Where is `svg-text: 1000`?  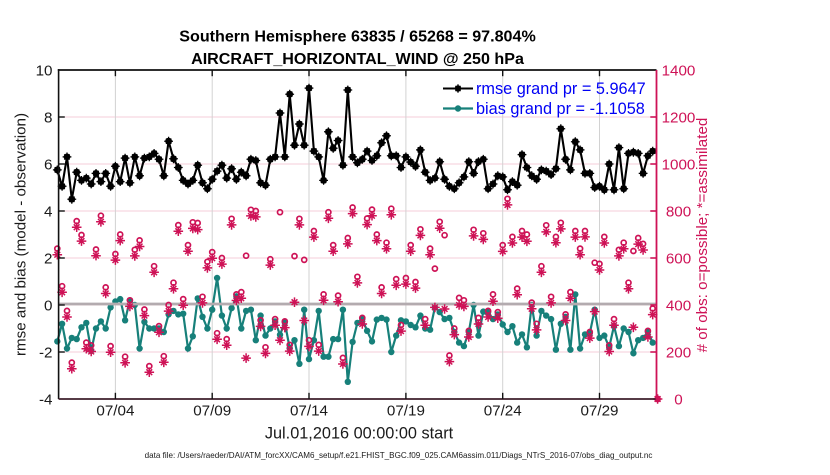 svg-text: 1000 is located at coordinates (679, 164).